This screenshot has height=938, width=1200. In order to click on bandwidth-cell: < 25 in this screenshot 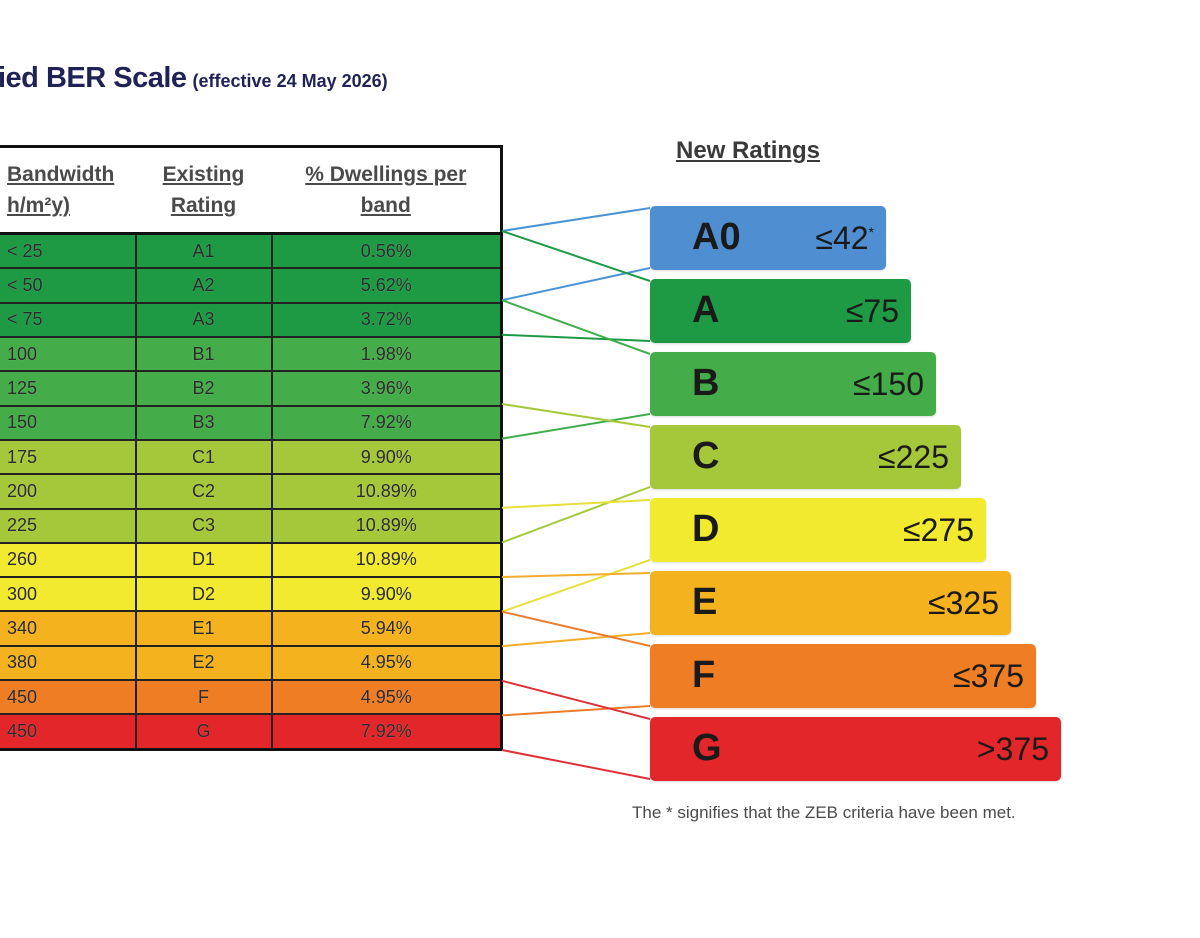, I will do `click(68, 251)`.